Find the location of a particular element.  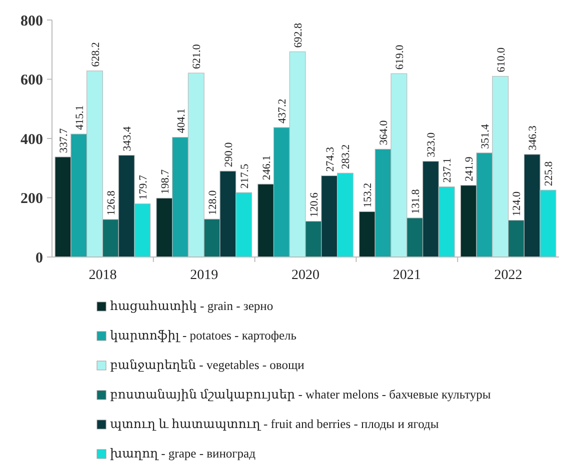

data-label: 337.7 is located at coordinates (64, 140).